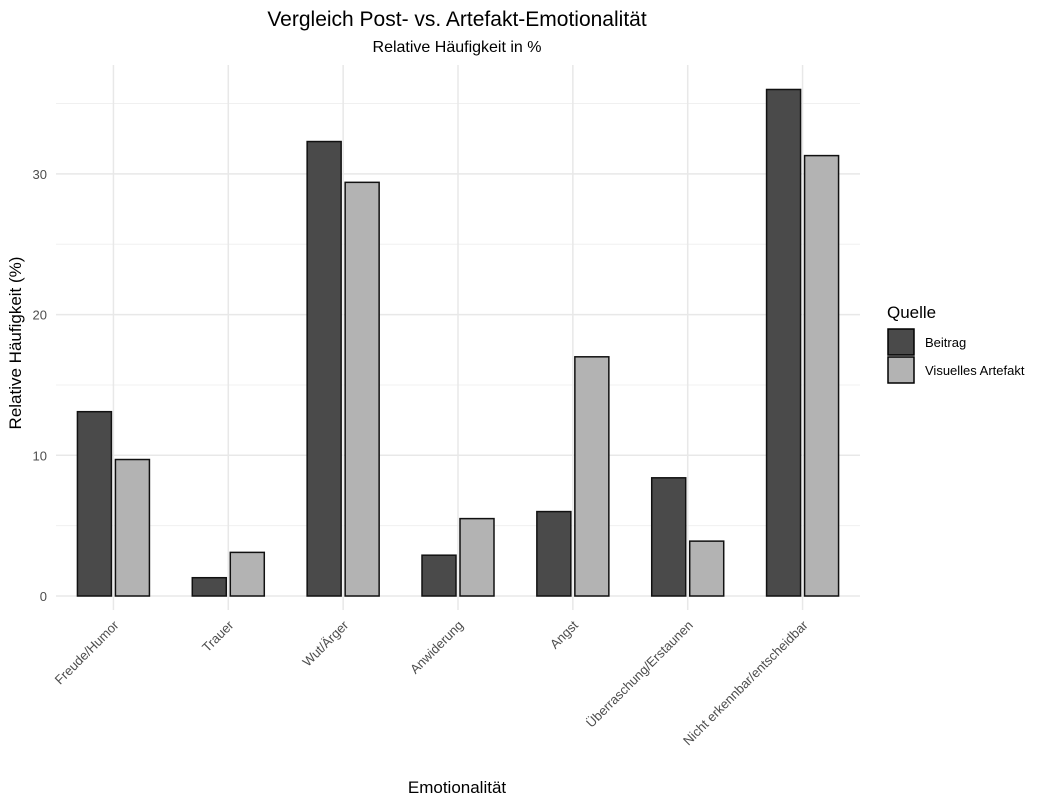  What do you see at coordinates (564, 634) in the screenshot?
I see `x-tick-label: Angst` at bounding box center [564, 634].